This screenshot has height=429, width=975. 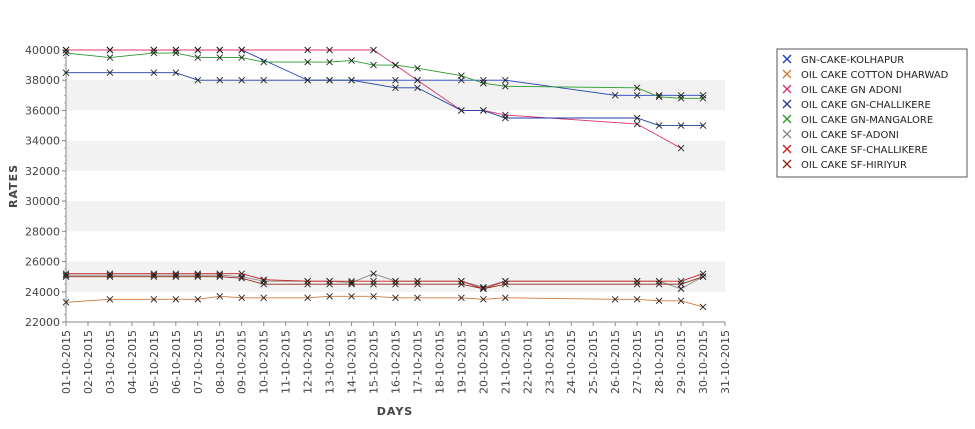 What do you see at coordinates (42, 262) in the screenshot?
I see `y-tick-label: 26000` at bounding box center [42, 262].